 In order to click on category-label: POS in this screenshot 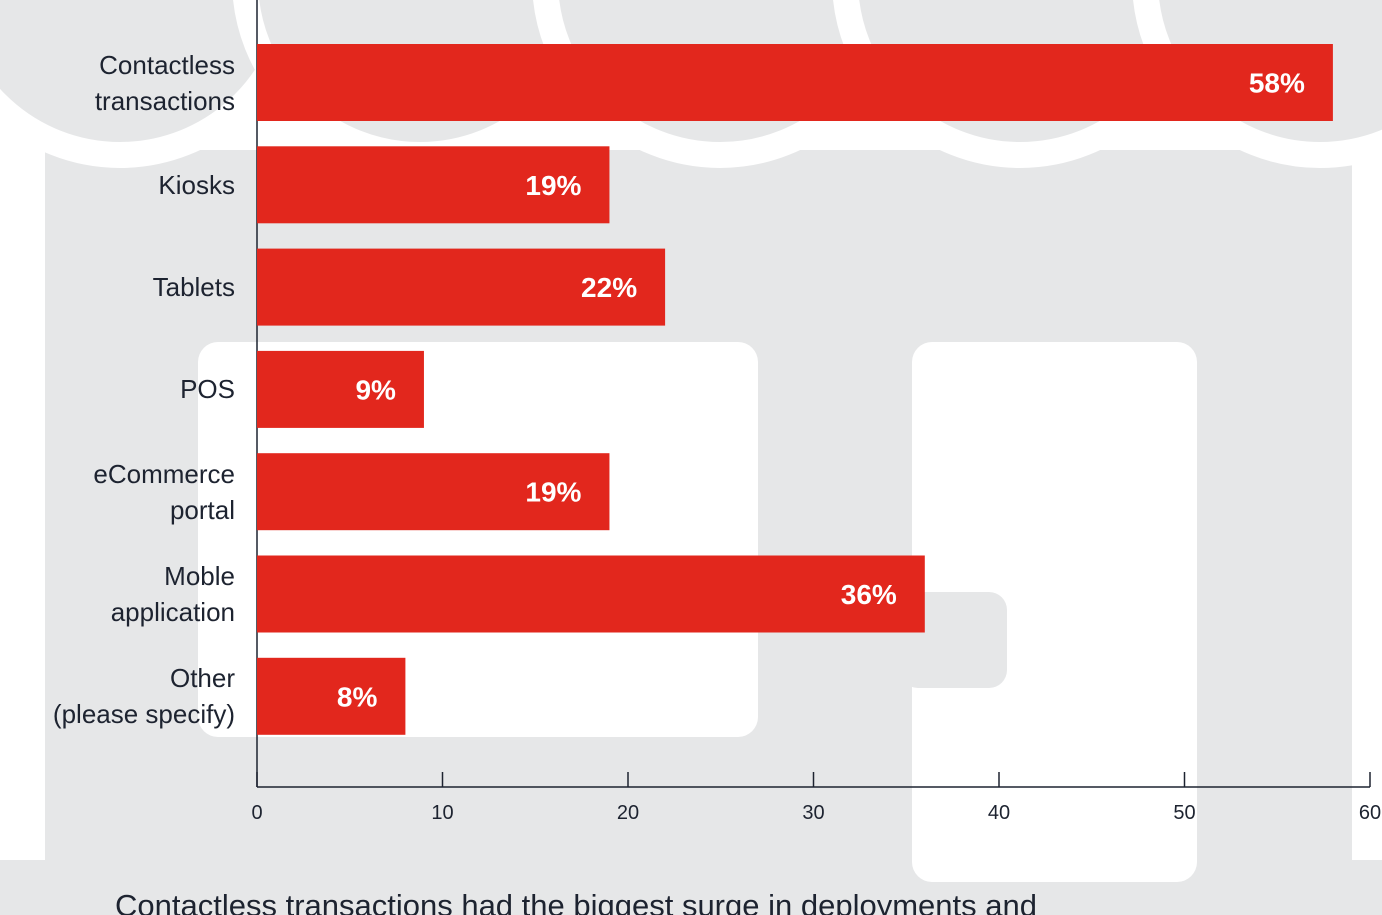, I will do `click(207, 389)`.